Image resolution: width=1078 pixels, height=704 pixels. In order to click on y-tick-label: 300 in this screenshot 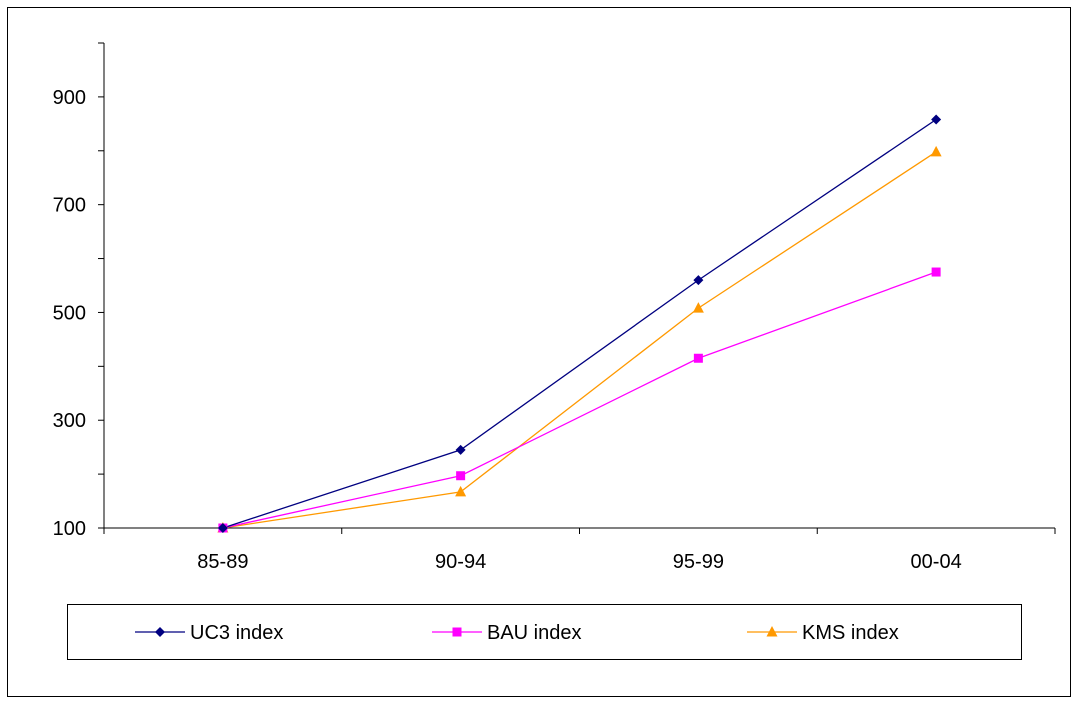, I will do `click(69, 421)`.